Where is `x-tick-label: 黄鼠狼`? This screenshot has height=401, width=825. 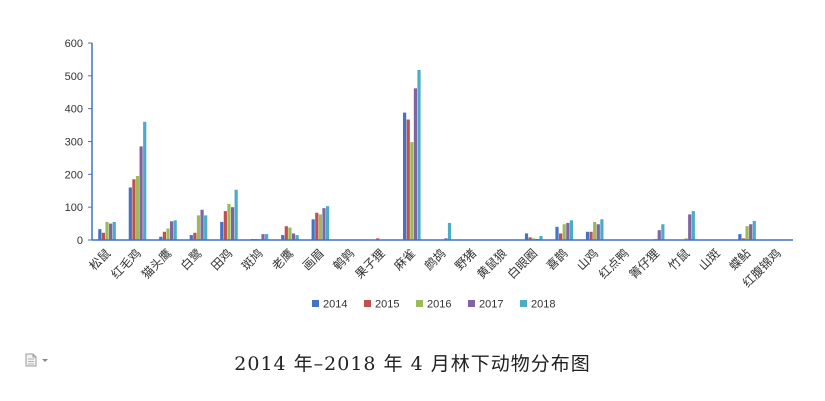
x-tick-label: 黄鼠狼 is located at coordinates (492, 264).